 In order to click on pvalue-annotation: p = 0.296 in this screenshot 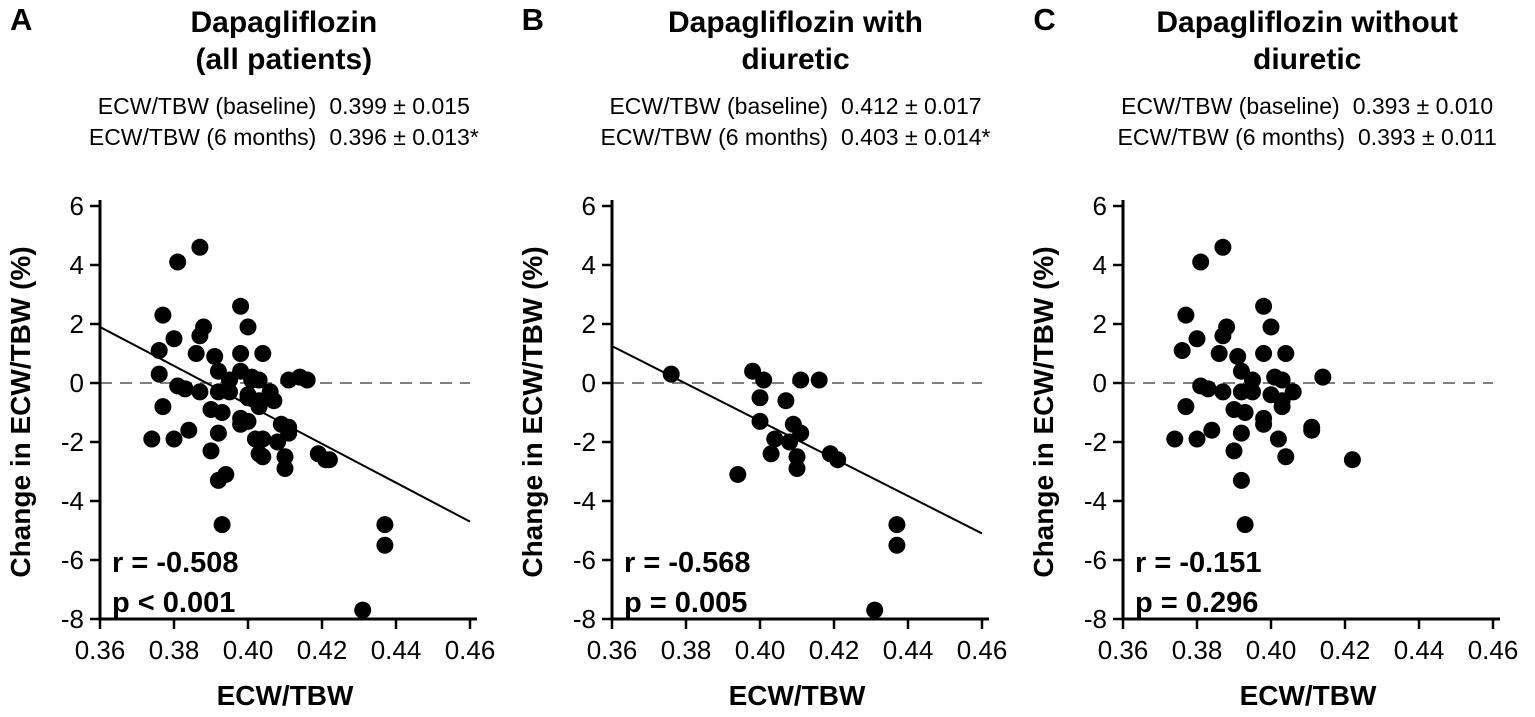, I will do `click(1196, 603)`.